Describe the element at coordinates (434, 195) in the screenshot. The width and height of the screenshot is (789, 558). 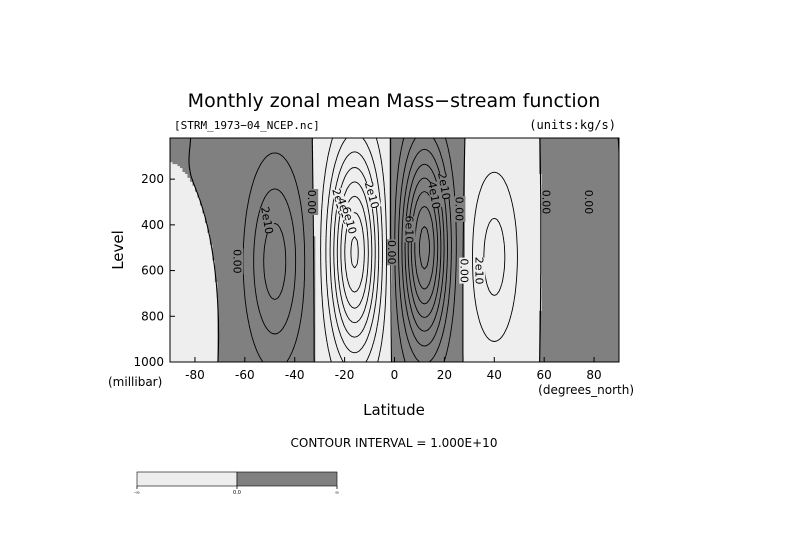
I see `contour-label: 4e10` at that location.